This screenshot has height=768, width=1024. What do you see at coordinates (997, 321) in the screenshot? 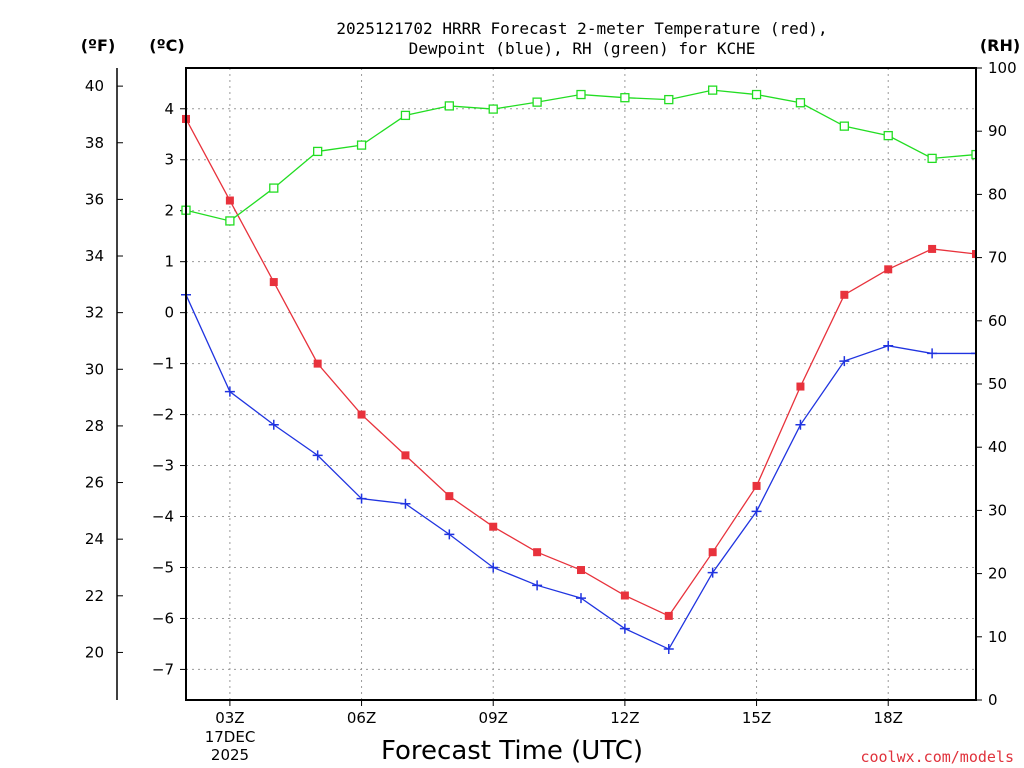
I see `rh-tick-label: 60` at bounding box center [997, 321].